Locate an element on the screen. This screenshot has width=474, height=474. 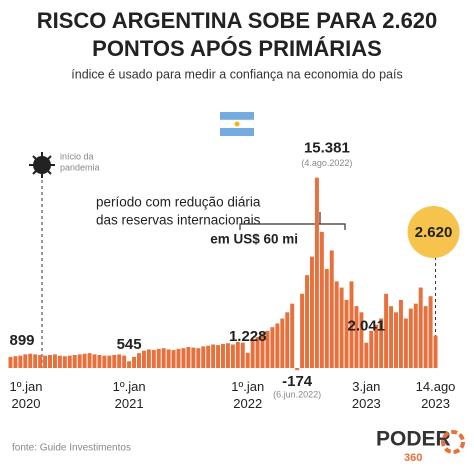
x-tick-label: 1º.jan 2021 is located at coordinates (129, 395).